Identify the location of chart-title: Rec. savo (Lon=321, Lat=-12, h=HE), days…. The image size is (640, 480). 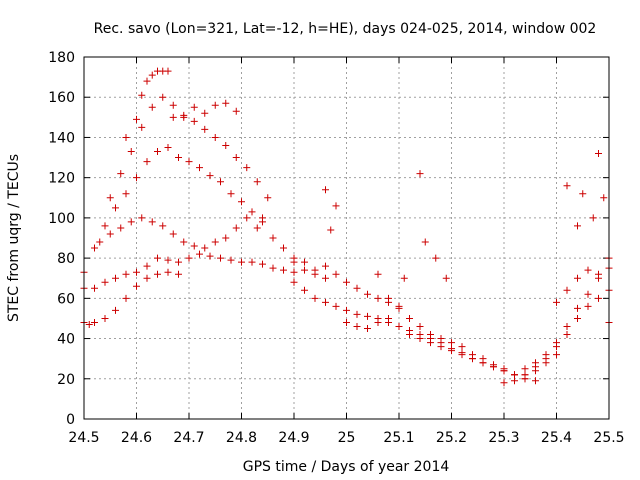
(345, 29).